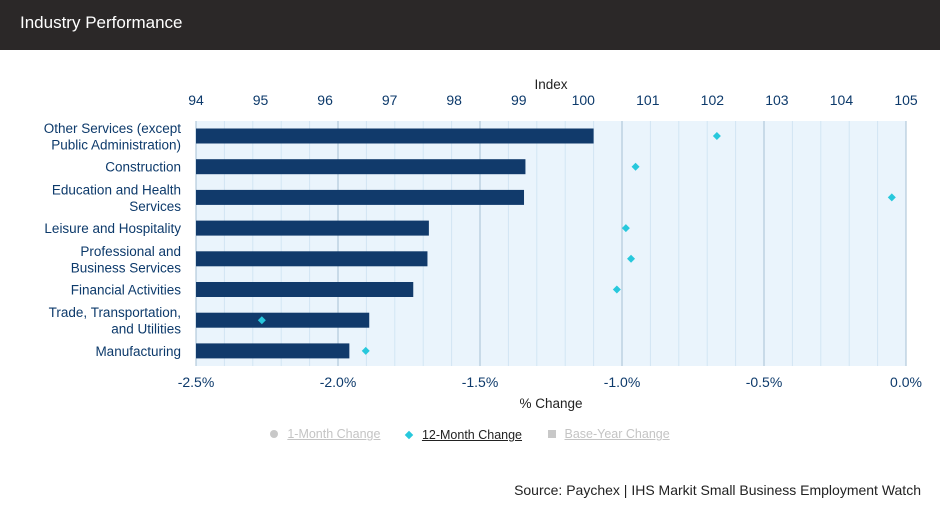 The height and width of the screenshot is (515, 940). Describe the element at coordinates (480, 382) in the screenshot. I see `bottom-axis-tick-label: -1.5%` at that location.